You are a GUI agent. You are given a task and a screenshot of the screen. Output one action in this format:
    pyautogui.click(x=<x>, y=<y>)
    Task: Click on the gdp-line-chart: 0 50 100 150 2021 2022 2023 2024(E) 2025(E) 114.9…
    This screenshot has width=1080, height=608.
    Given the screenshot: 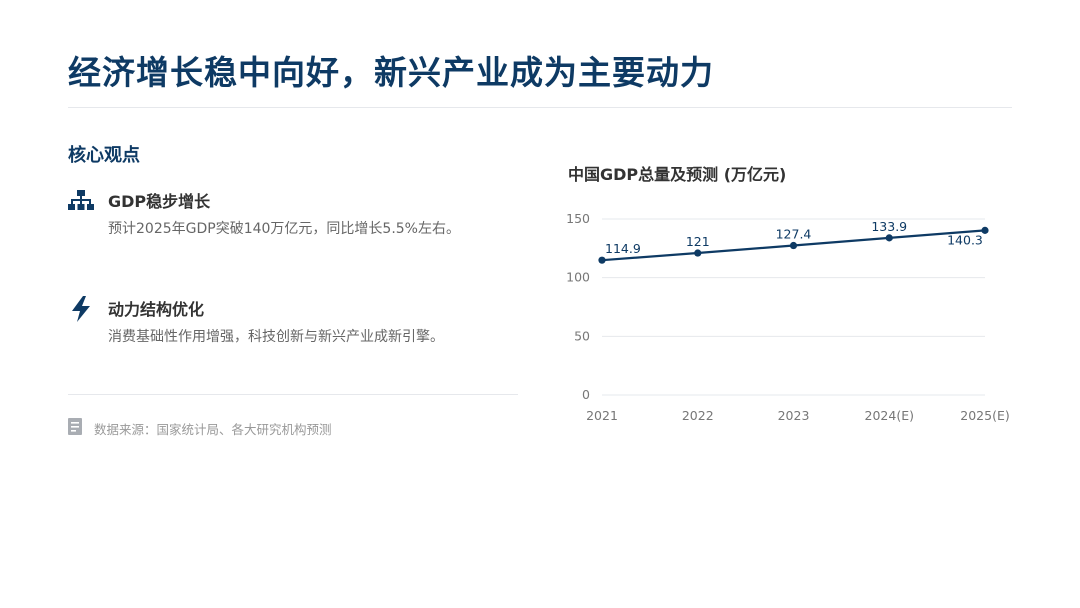 What is the action you would take?
    pyautogui.click(x=788, y=317)
    